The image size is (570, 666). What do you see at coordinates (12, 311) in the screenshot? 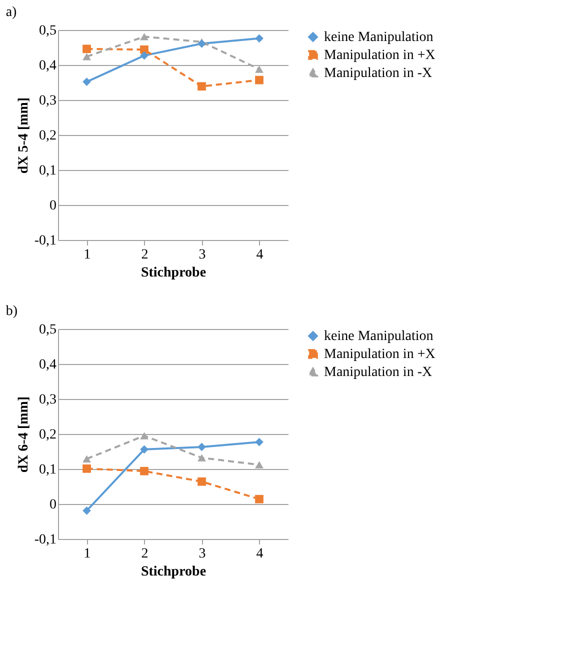
I see `chart-title: b)` at bounding box center [12, 311].